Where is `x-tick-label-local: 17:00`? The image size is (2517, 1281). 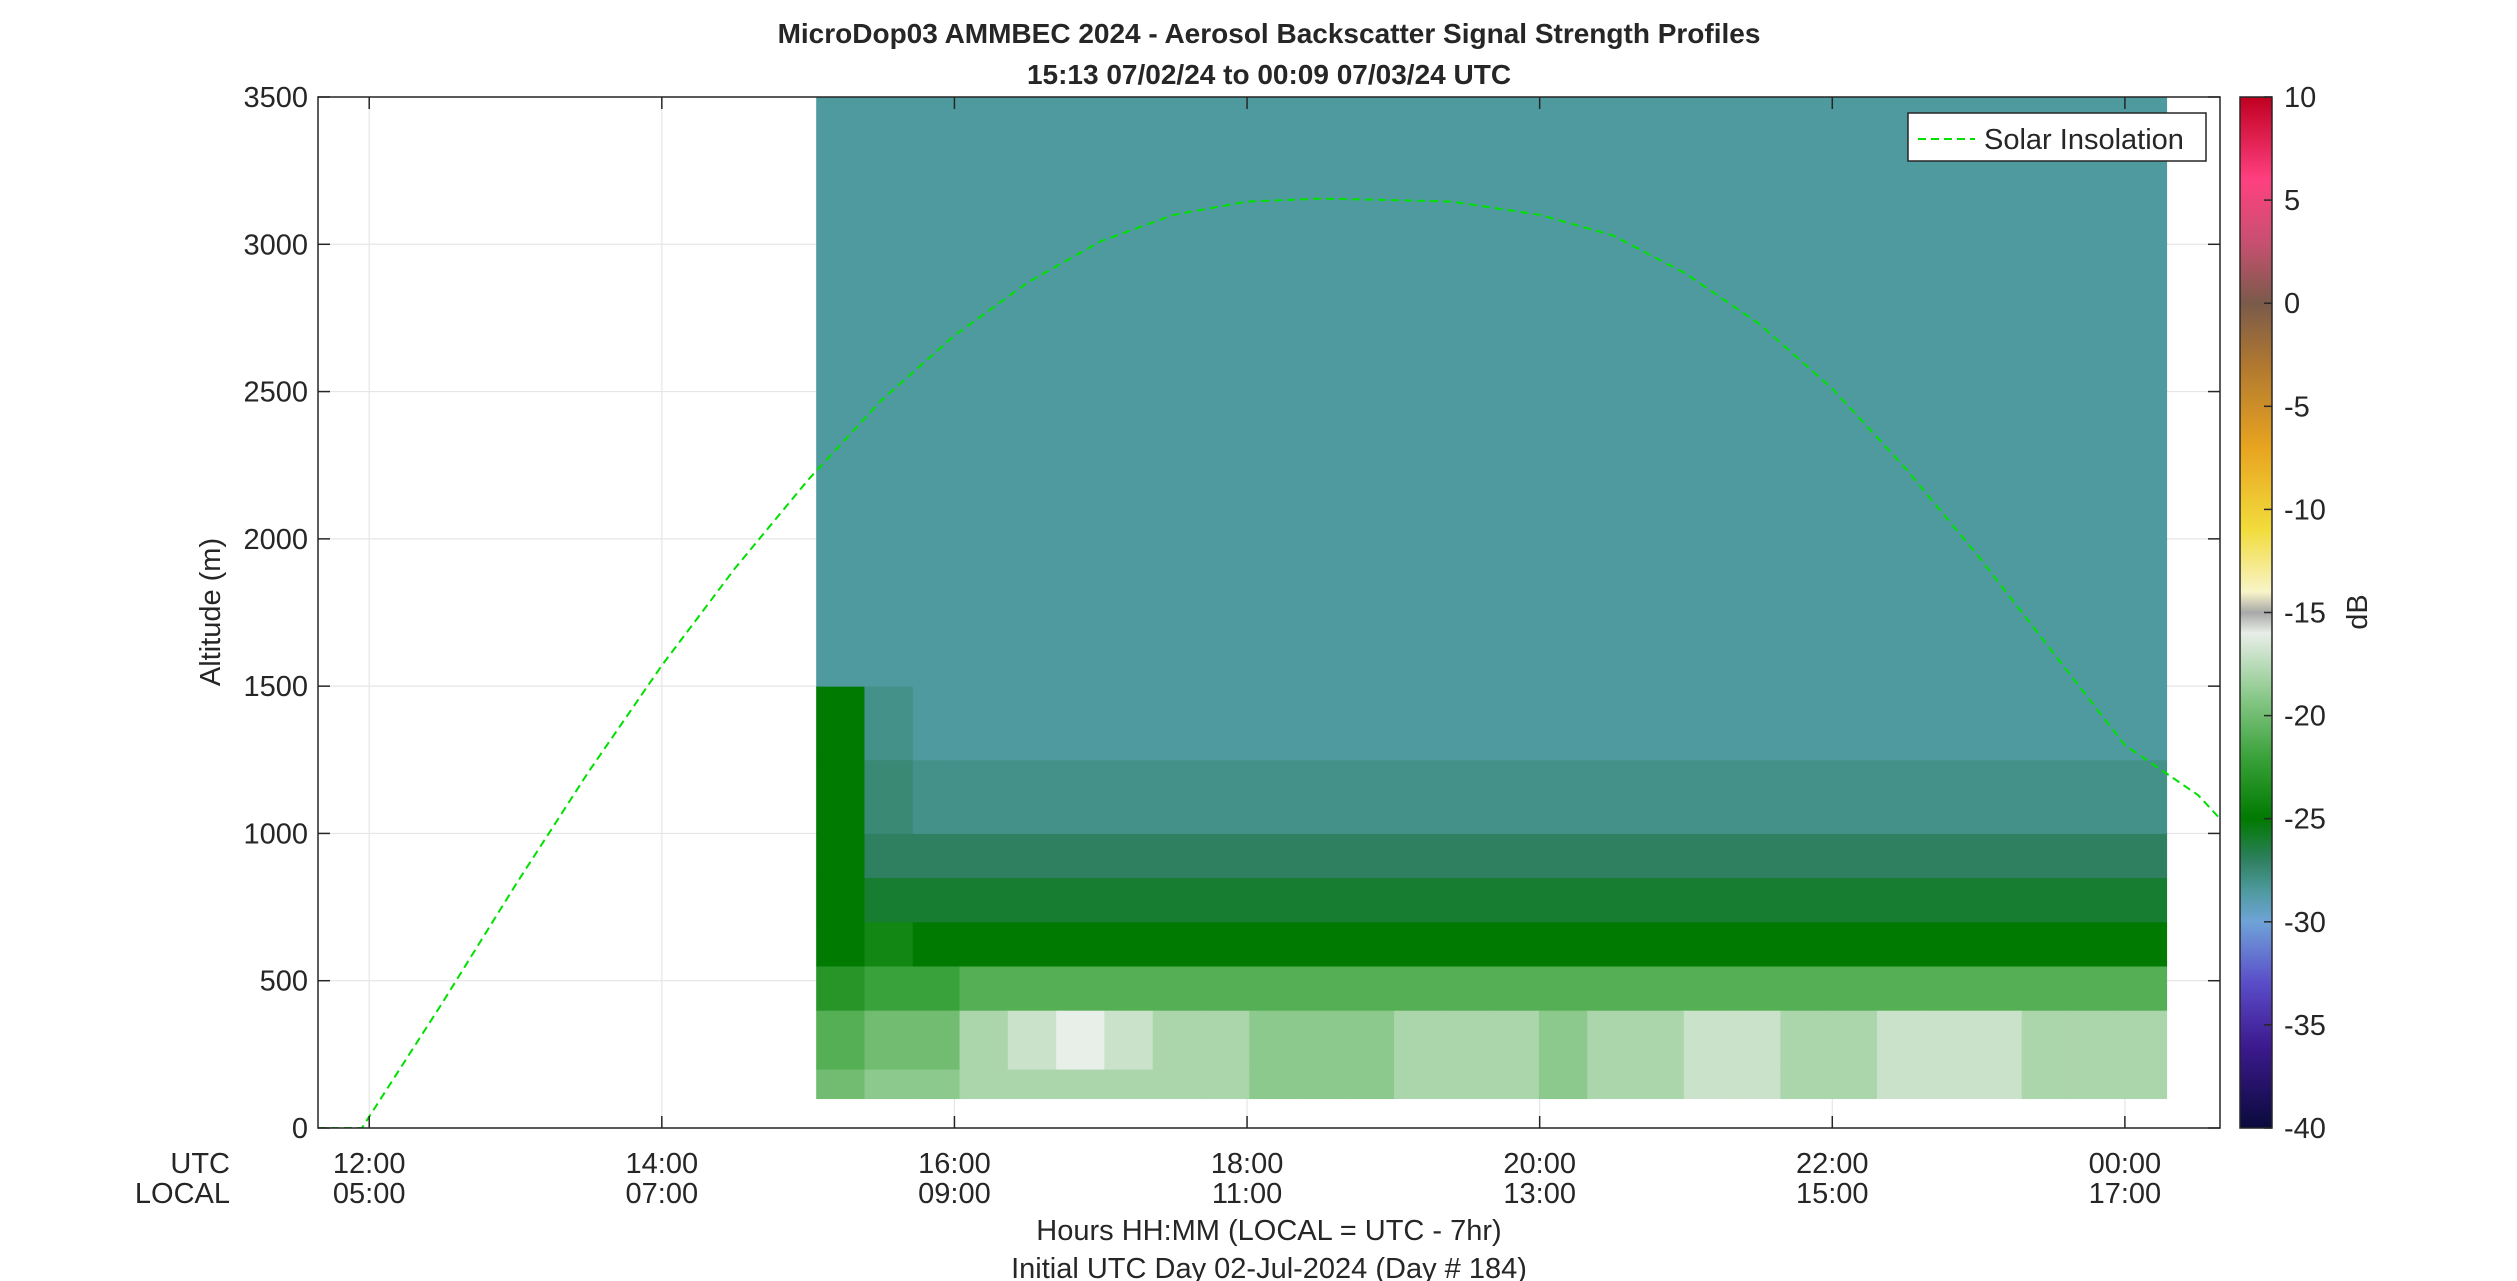 x-tick-label-local: 17:00 is located at coordinates (2125, 1194).